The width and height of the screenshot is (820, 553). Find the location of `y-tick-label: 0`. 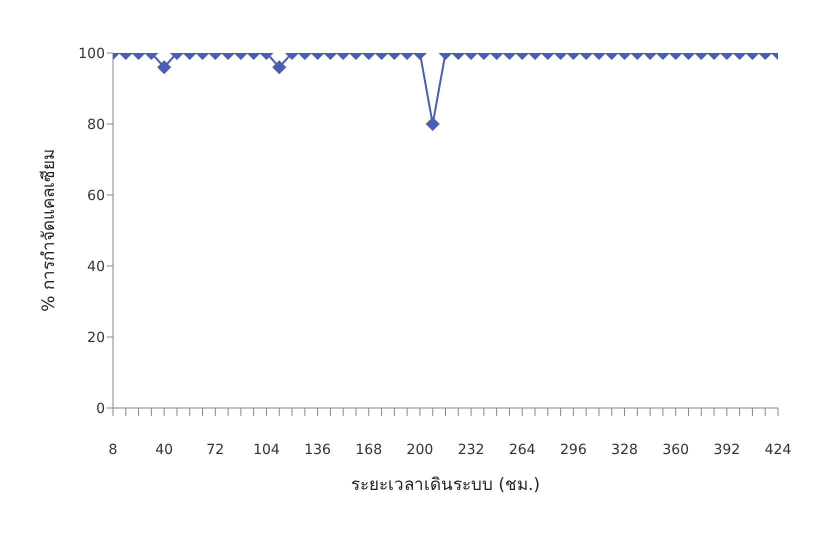

y-tick-label: 0 is located at coordinates (100, 408).